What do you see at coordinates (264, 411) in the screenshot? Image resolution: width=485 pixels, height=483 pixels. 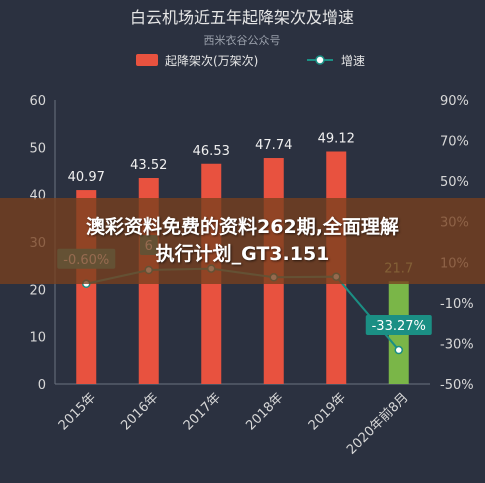 I see `x-tick-label: 2018年` at bounding box center [264, 411].